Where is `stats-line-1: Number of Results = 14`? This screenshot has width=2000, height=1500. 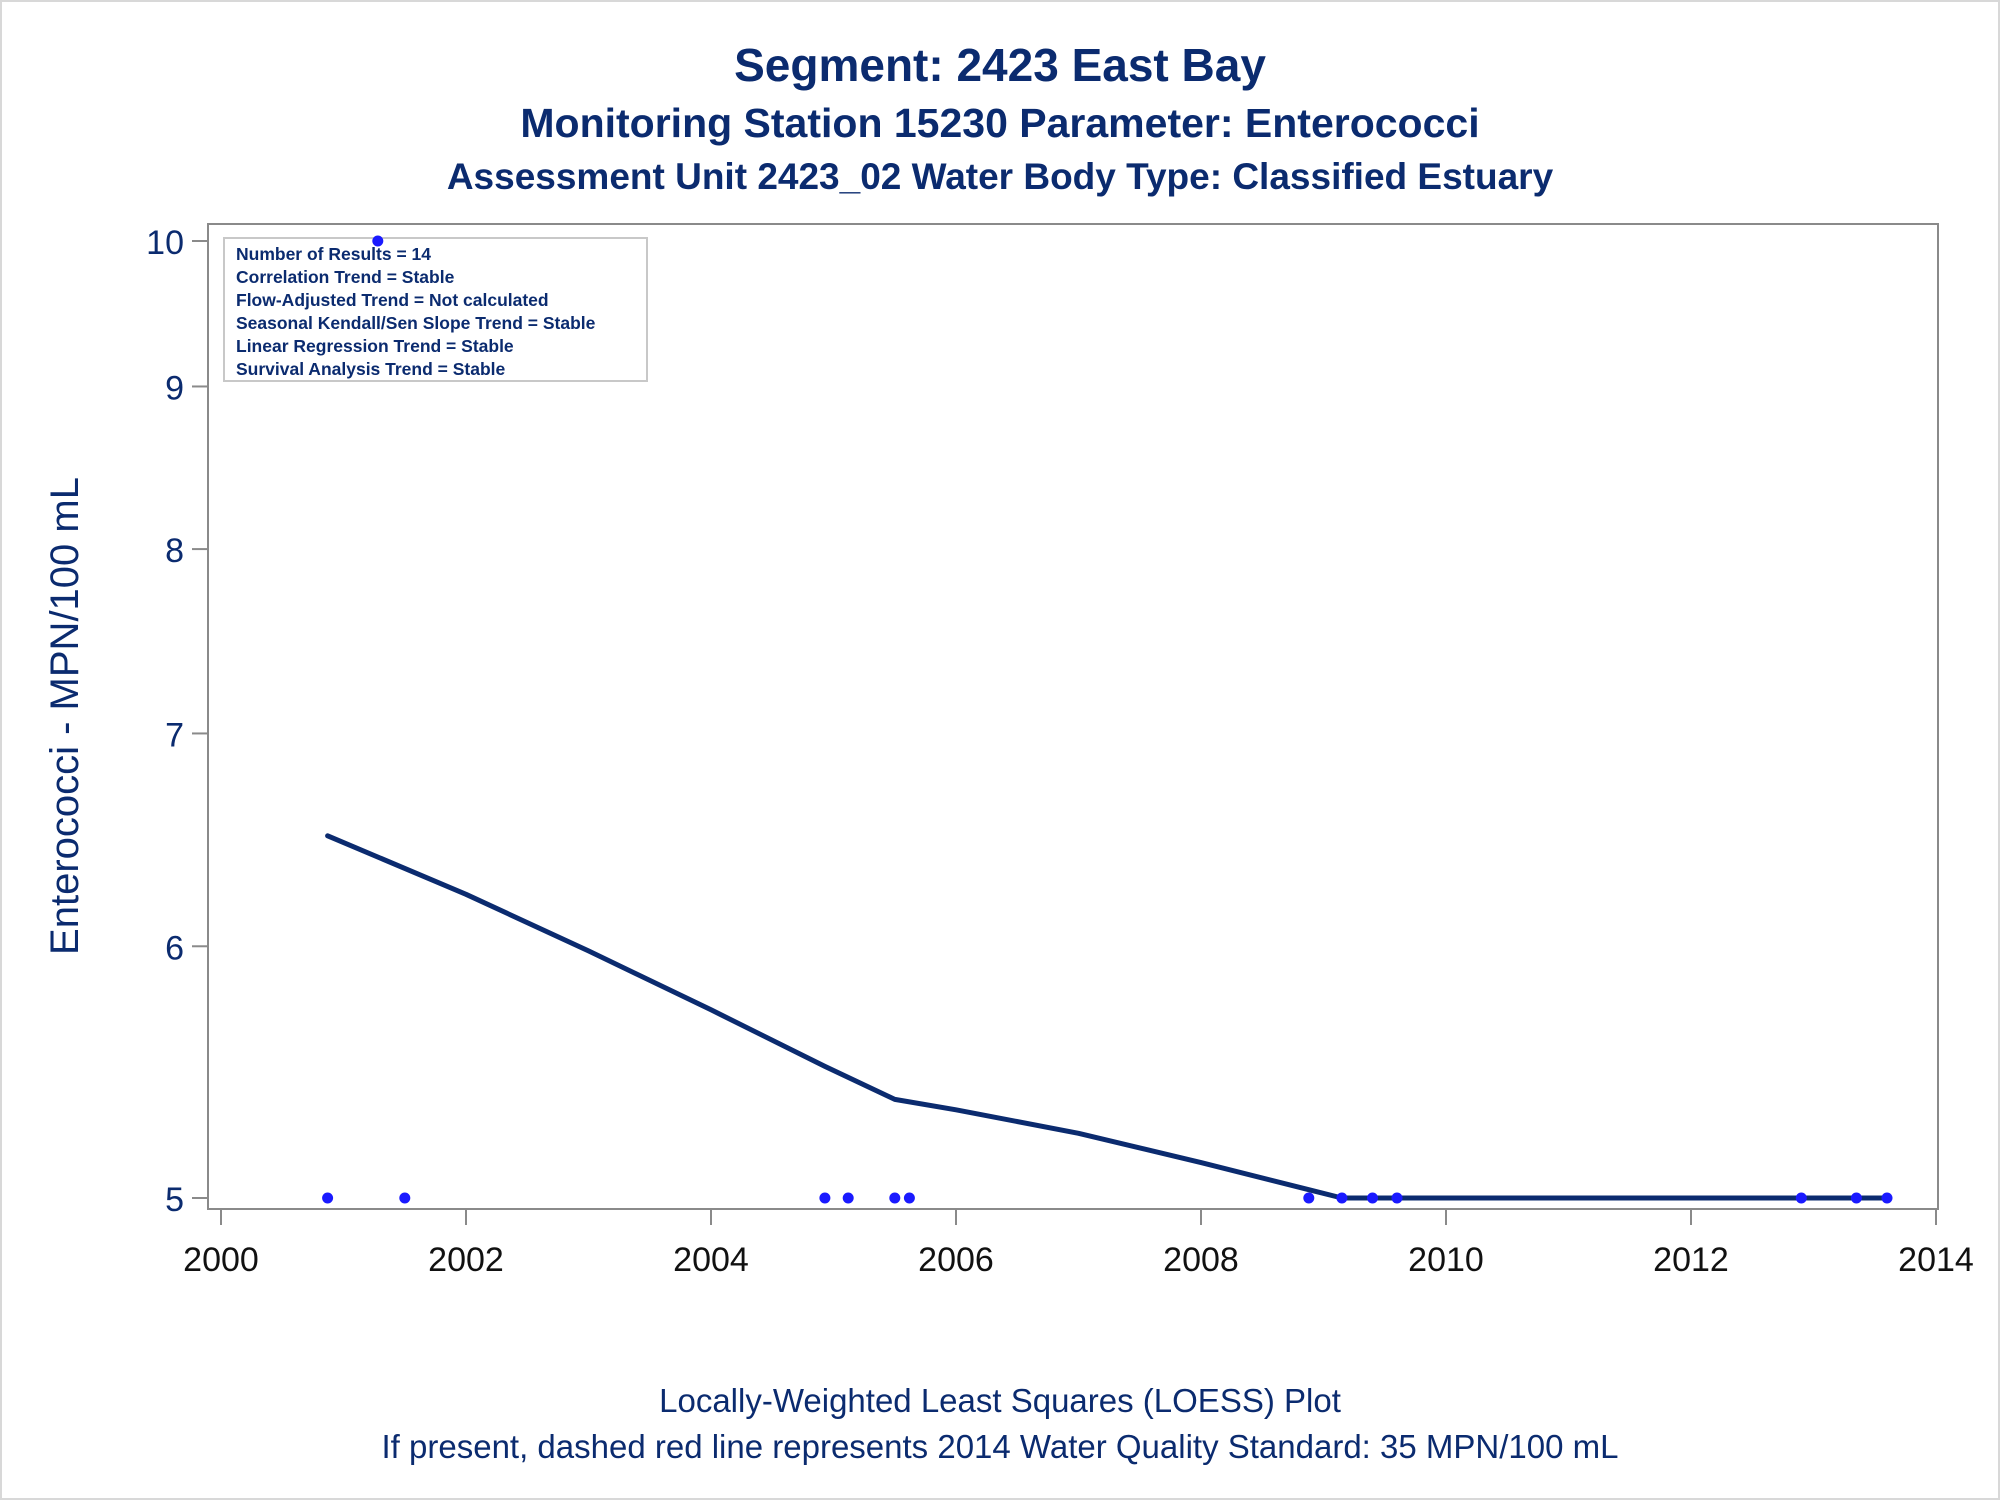 stats-line-1: Number of Results = 14 is located at coordinates (333, 254).